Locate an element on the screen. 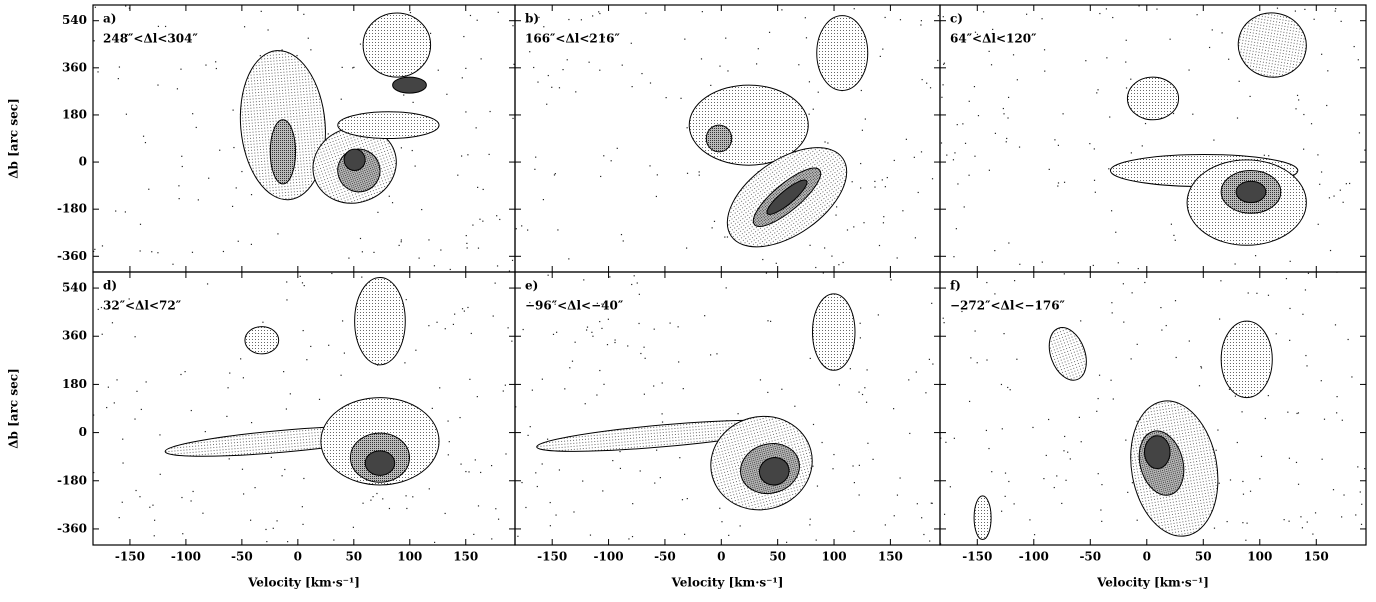 Image resolution: width=1376 pixels, height=602 pixels. panel-frame is located at coordinates (1153, 408).